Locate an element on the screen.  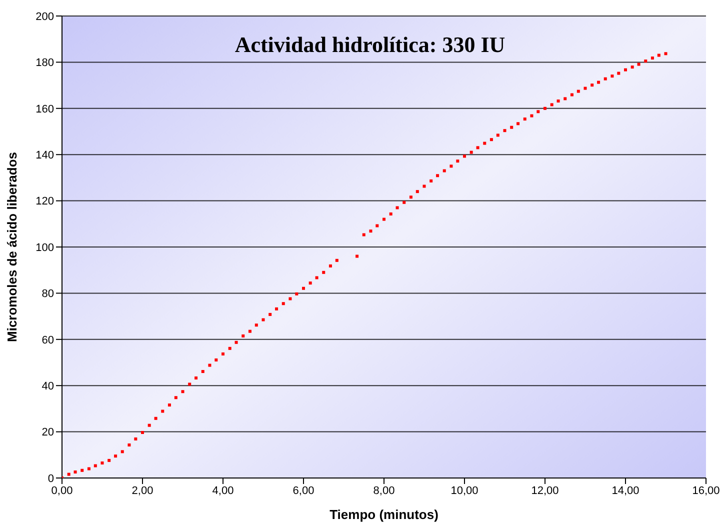
y-tick-label: 0 is located at coordinates (51, 478).